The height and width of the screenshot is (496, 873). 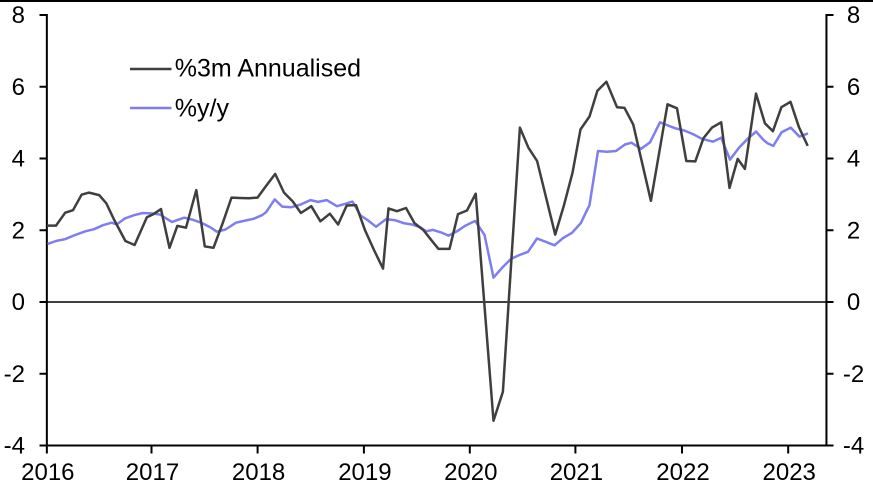 I want to click on svg-text: 2016, so click(x=47, y=472).